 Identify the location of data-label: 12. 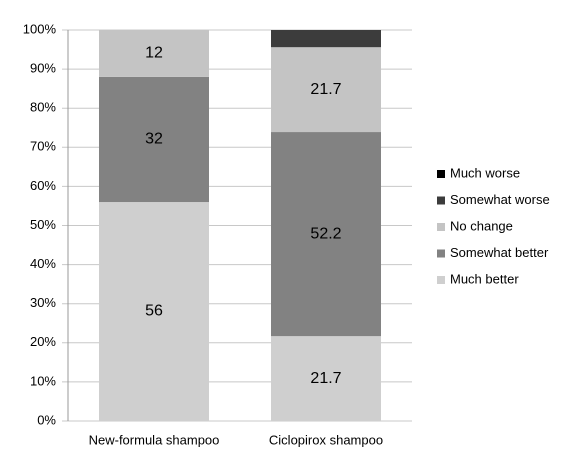
(154, 53).